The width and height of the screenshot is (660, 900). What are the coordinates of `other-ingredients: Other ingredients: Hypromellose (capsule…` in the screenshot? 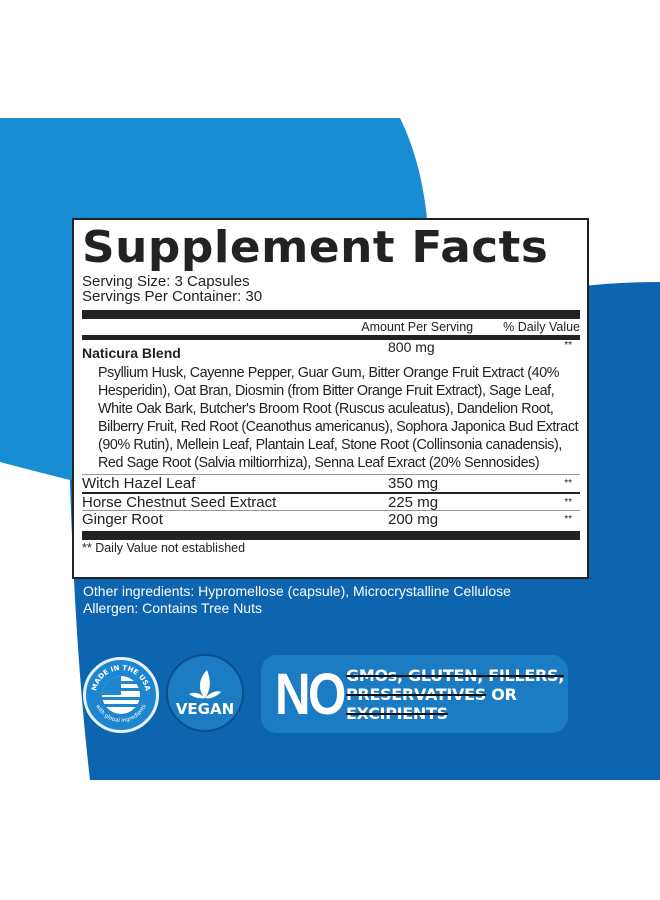 It's located at (297, 591).